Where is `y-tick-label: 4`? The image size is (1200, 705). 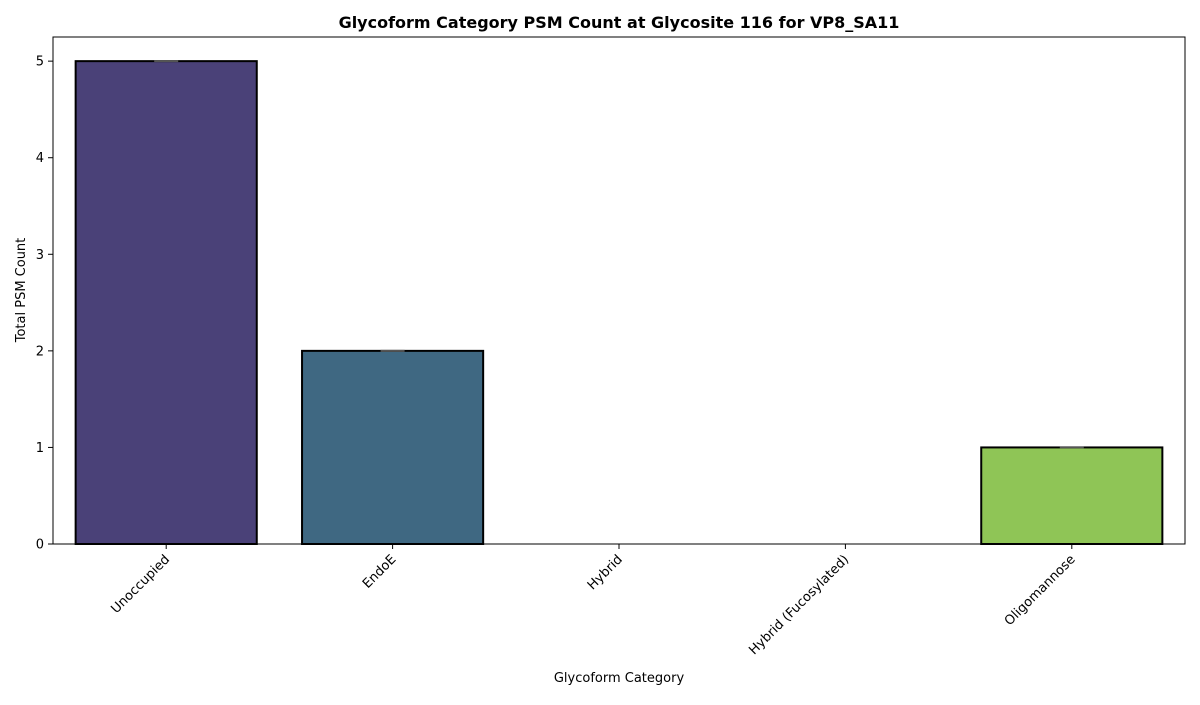 y-tick-label: 4 is located at coordinates (40, 158).